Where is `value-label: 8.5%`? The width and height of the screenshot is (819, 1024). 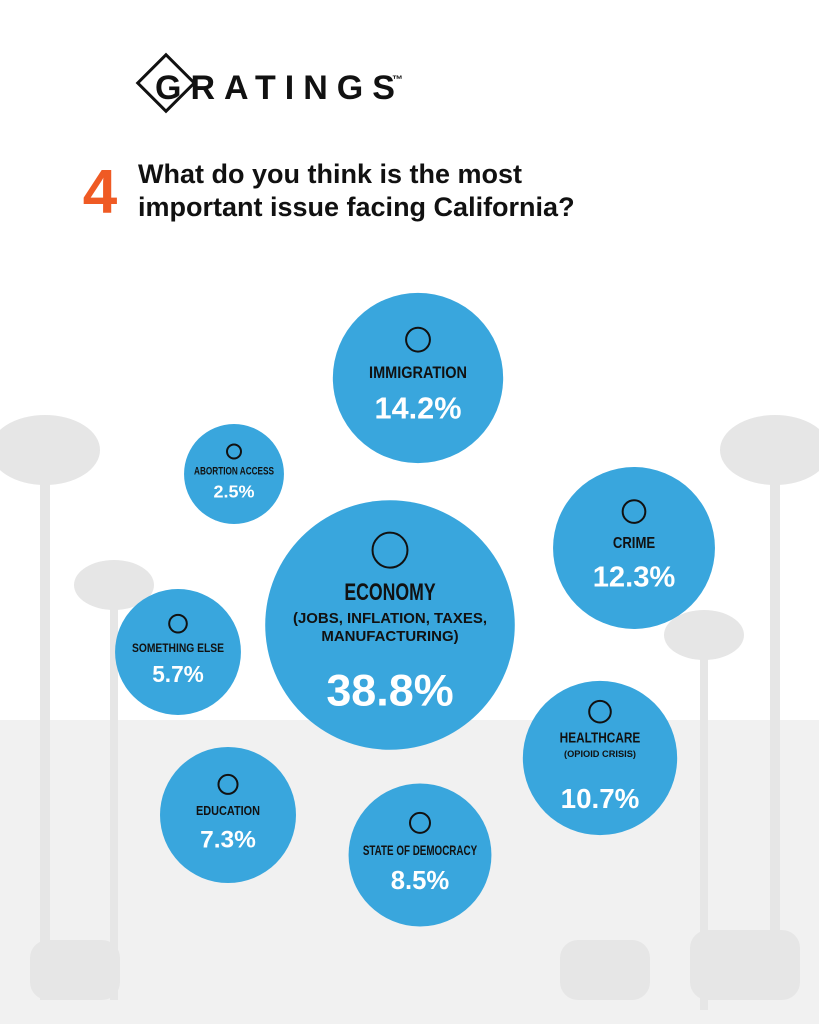 value-label: 8.5% is located at coordinates (420, 881).